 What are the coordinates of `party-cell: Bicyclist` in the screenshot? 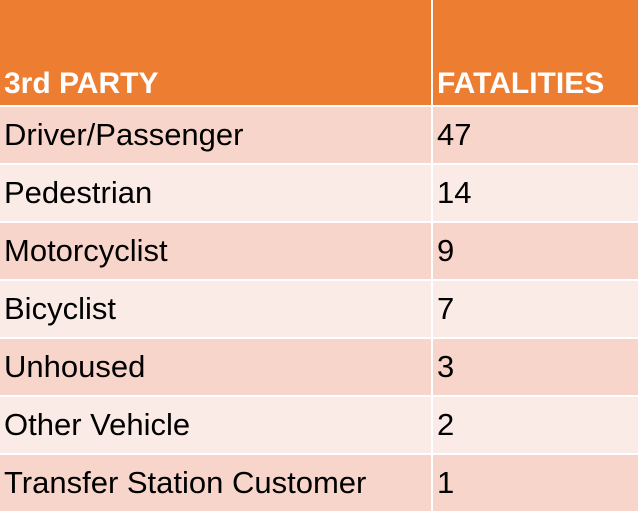 It's located at (216, 309).